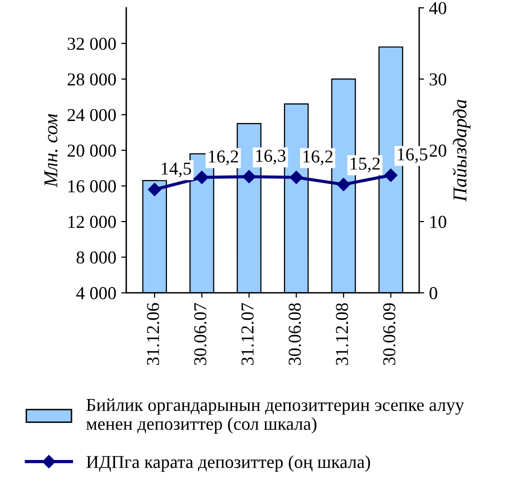 The width and height of the screenshot is (505, 488). I want to click on x-tick-label: 31.12.08, so click(342, 334).